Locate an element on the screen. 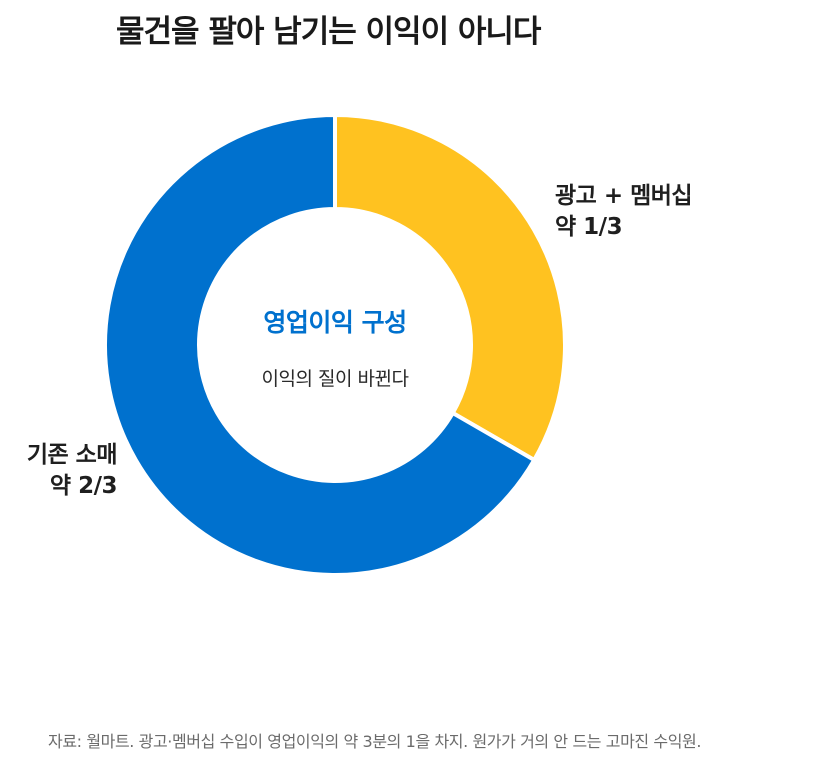  center-title: 영업이익 구성 is located at coordinates (335, 322).